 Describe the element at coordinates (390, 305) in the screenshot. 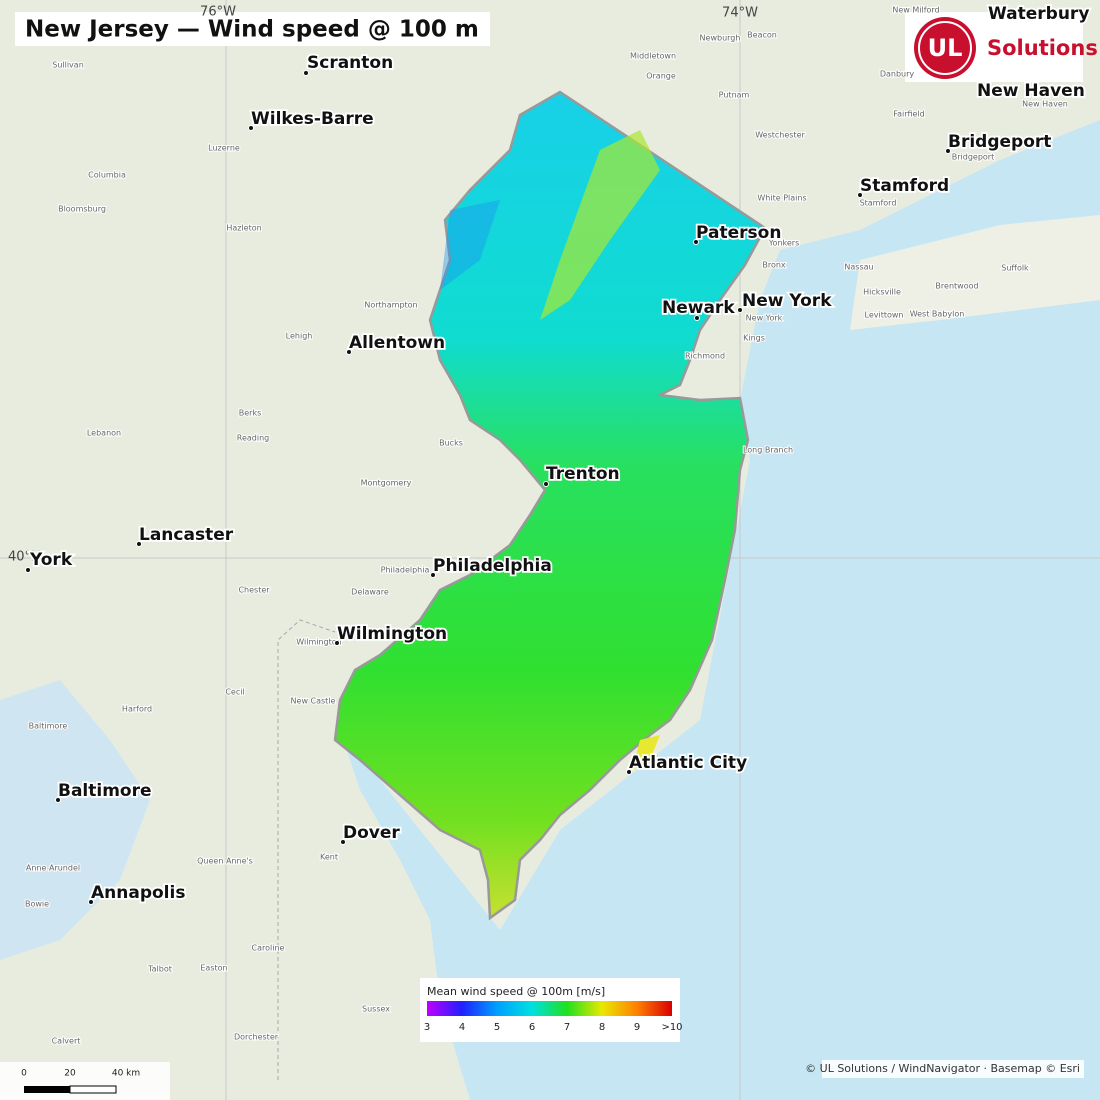

I see `place-label: Northampton` at that location.